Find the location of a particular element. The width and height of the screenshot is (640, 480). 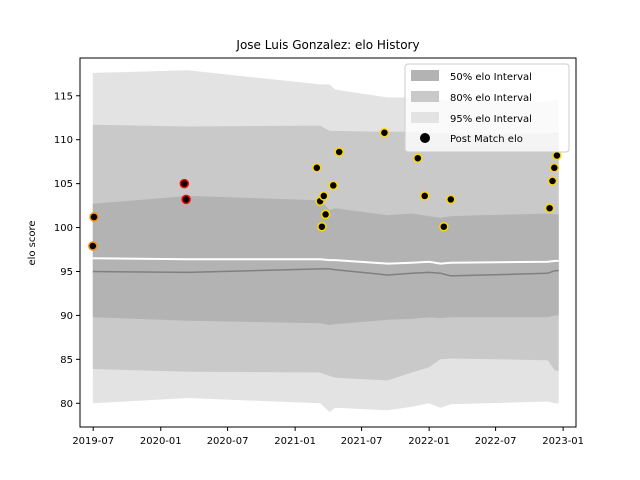

y-axis-ticks: 80 85 90 95 100 105 110 115 is located at coordinates (67, 250).